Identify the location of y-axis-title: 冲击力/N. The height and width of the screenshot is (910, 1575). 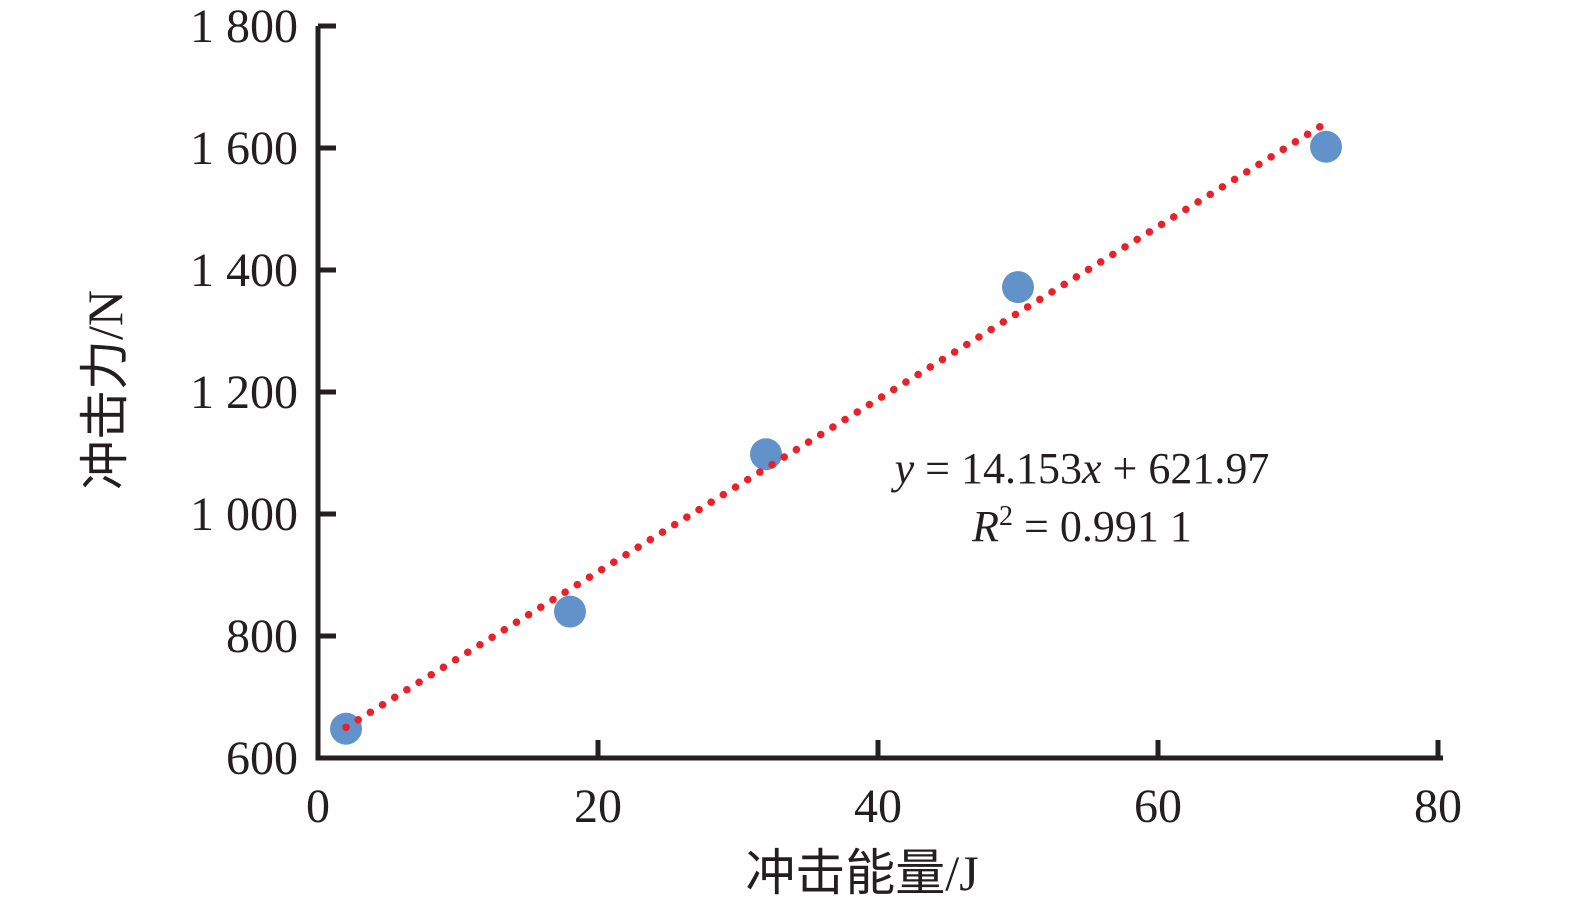
(105, 390).